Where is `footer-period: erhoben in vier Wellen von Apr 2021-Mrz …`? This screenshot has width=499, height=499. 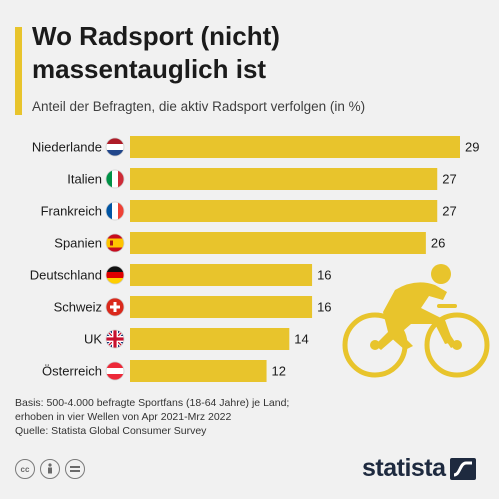 footer-period: erhoben in vier Wellen von Apr 2021-Mrz … is located at coordinates (123, 417).